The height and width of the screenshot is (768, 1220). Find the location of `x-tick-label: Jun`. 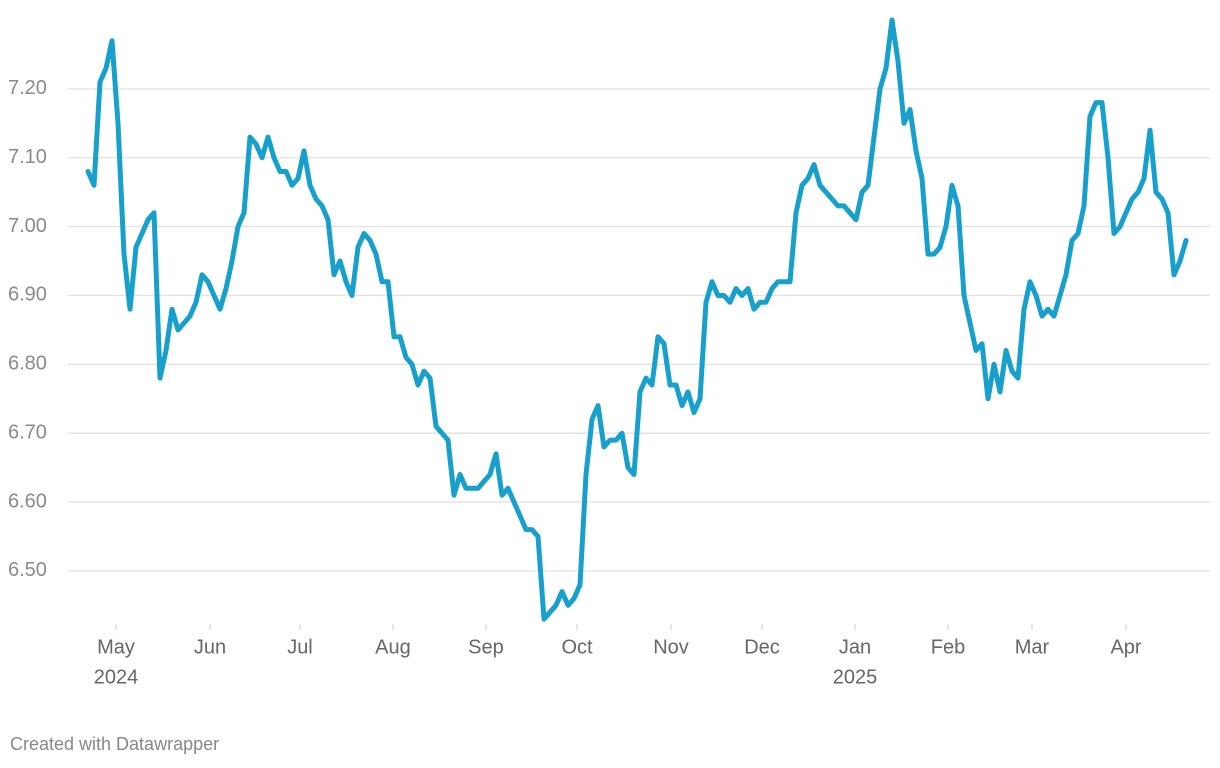

x-tick-label: Jun is located at coordinates (210, 647).